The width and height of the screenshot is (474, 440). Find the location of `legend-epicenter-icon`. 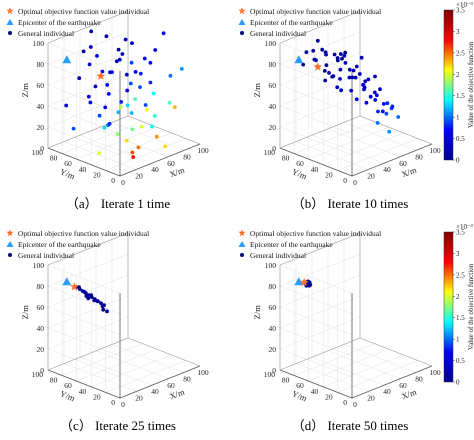

legend-epicenter-icon is located at coordinates (10, 244).